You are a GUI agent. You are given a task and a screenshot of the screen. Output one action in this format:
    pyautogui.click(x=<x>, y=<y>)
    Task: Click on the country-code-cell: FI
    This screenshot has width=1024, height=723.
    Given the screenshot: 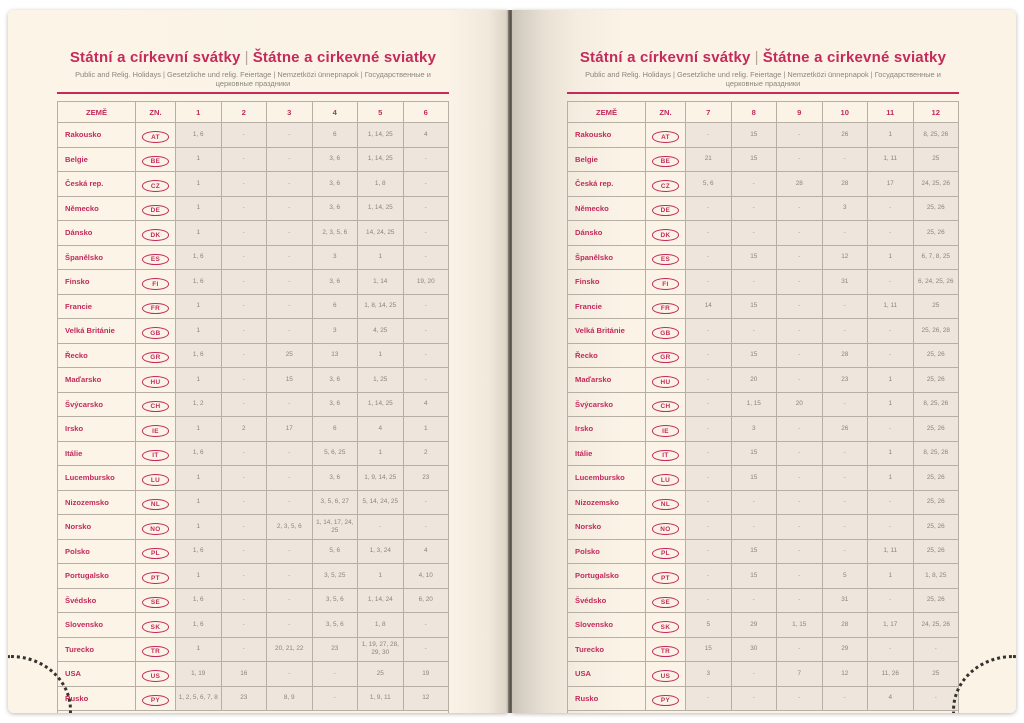 What is the action you would take?
    pyautogui.click(x=155, y=282)
    